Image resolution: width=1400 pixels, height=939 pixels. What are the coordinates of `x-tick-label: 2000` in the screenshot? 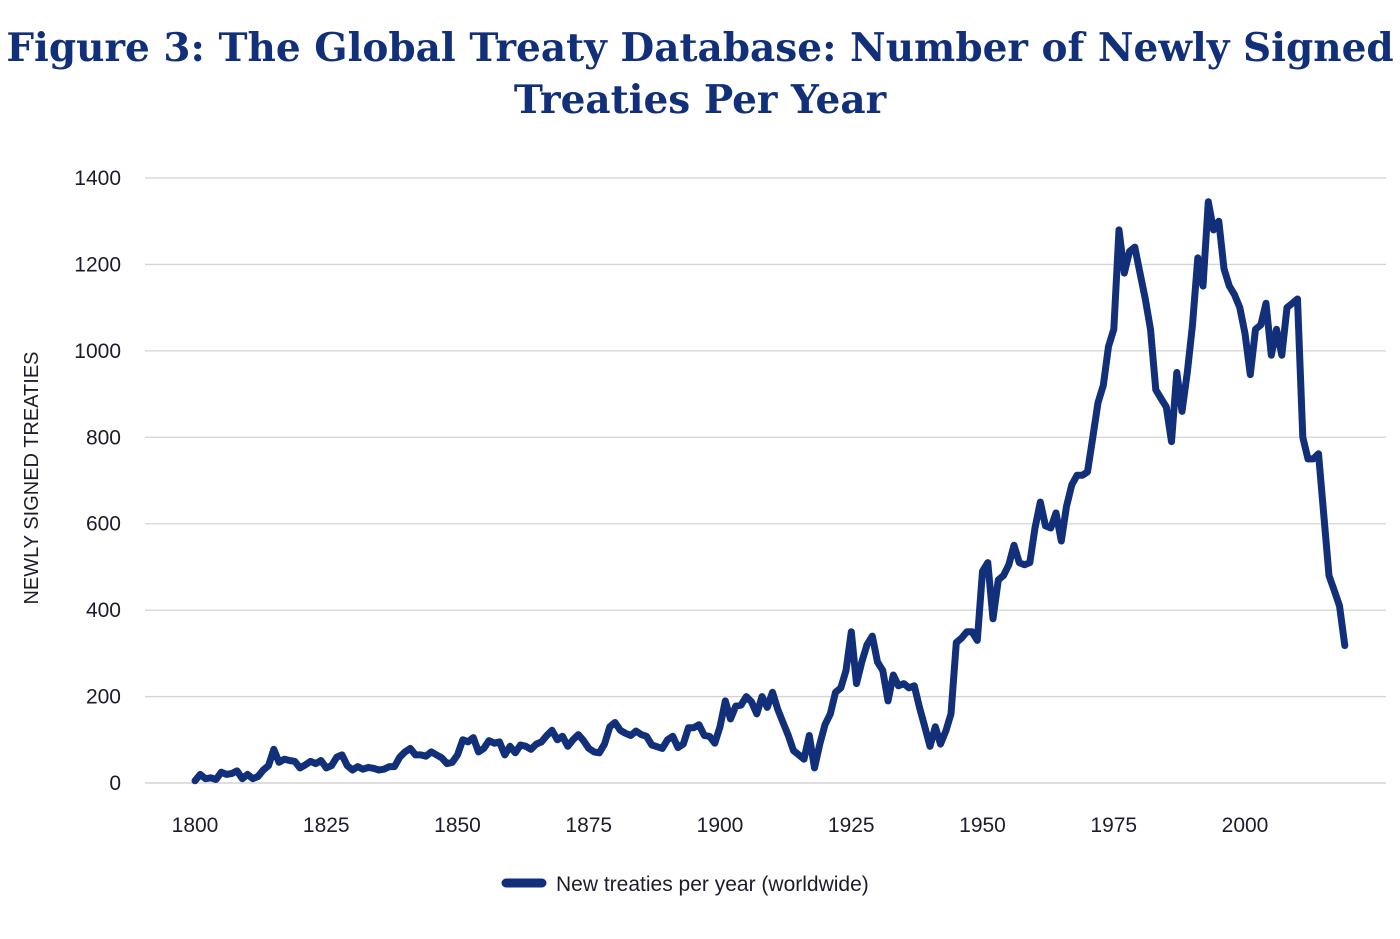 It's located at (1245, 825).